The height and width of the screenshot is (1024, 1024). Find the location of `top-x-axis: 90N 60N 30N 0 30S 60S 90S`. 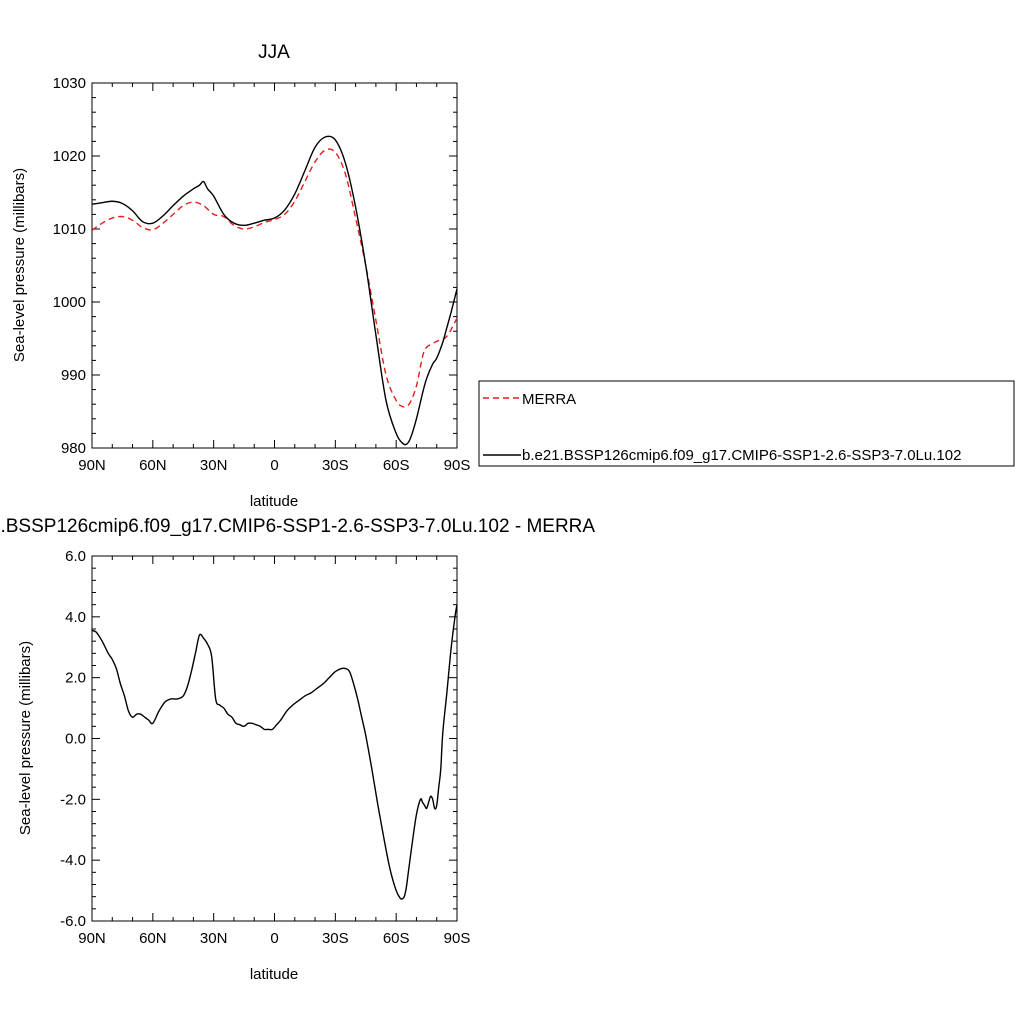

top-x-axis: 90N 60N 30N 0 30S 60S 90S is located at coordinates (274, 278).